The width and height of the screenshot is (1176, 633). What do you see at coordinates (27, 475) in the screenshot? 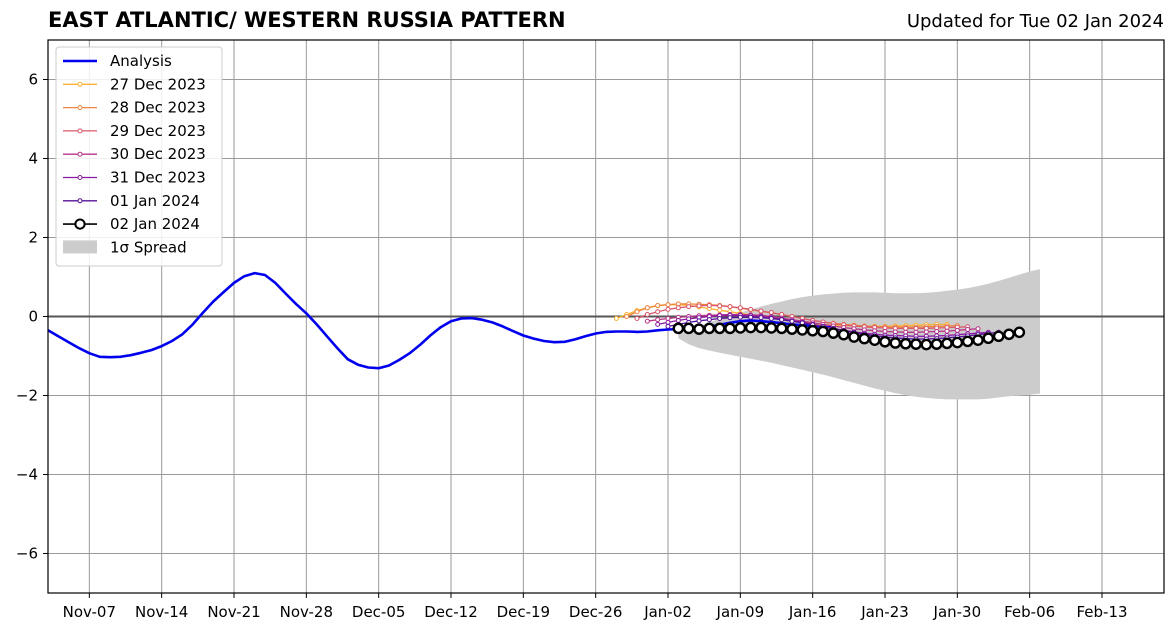
I see `y-tick-label: −4` at bounding box center [27, 475].